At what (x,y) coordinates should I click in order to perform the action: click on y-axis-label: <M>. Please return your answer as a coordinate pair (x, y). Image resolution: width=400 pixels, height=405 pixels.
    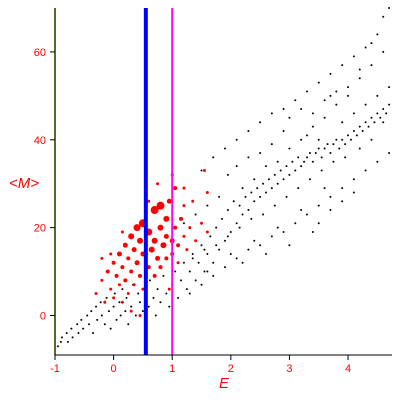
    Looking at the image, I should click on (24, 183).